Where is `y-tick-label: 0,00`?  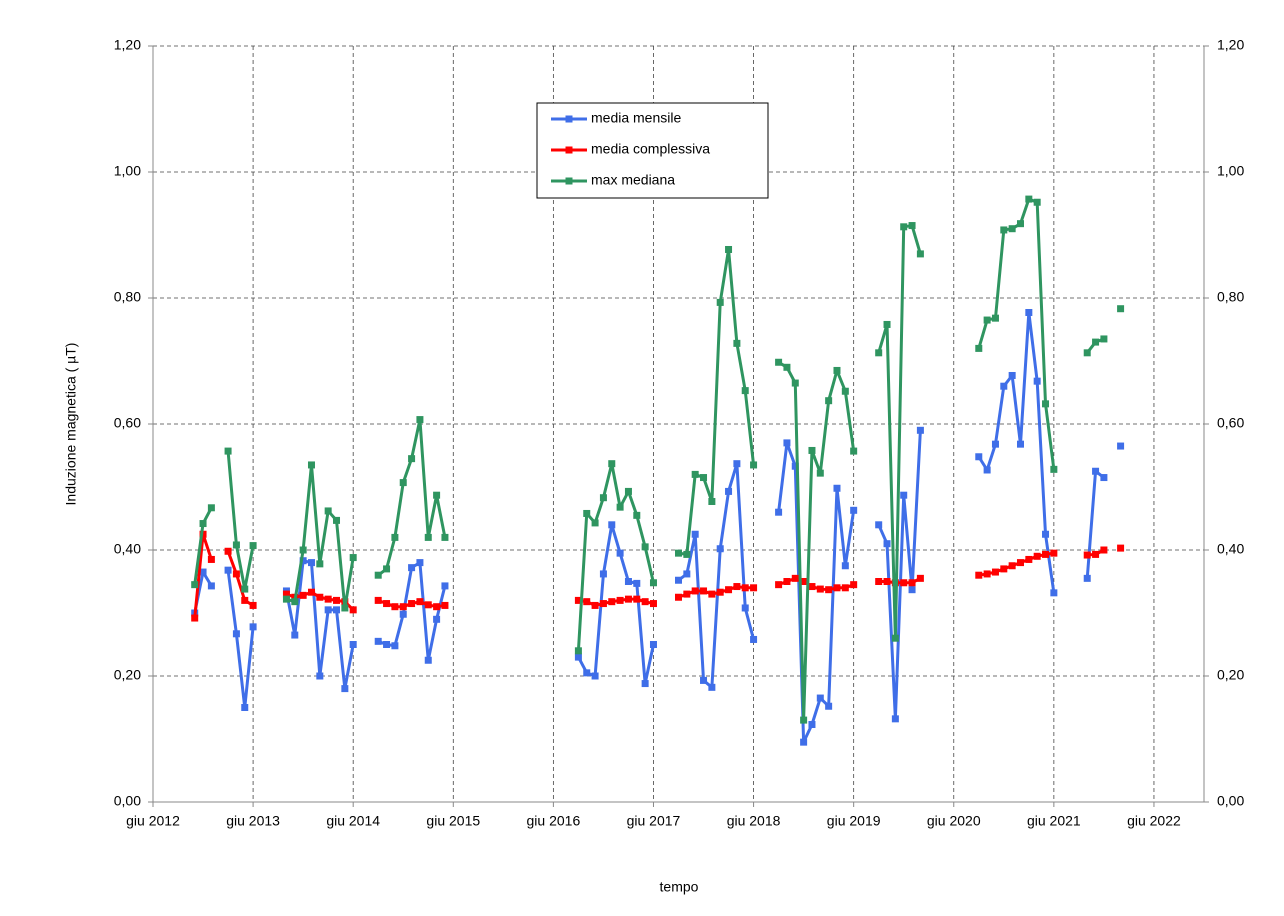
y-tick-label: 0,00 is located at coordinates (127, 801).